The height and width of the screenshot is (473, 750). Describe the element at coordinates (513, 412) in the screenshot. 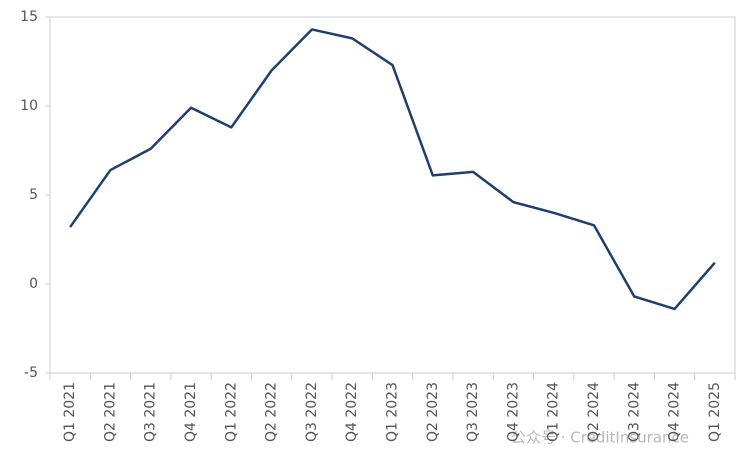

I see `x-tick-label: Q4 2023` at that location.